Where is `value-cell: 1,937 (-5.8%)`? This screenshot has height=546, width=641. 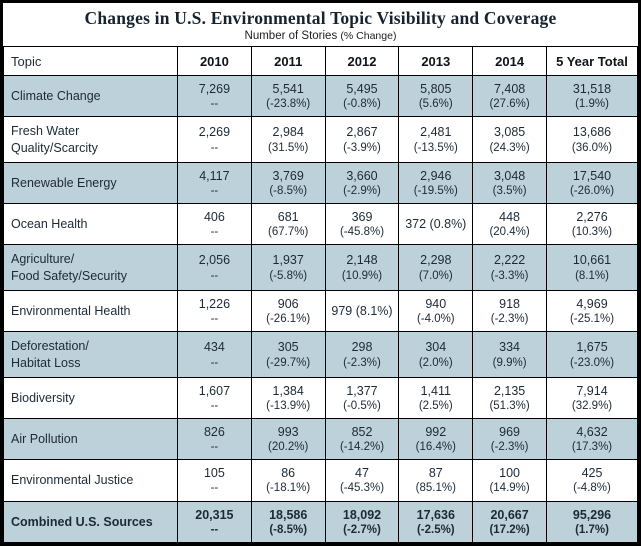
value-cell: 1,937 (-5.8%) is located at coordinates (288, 268).